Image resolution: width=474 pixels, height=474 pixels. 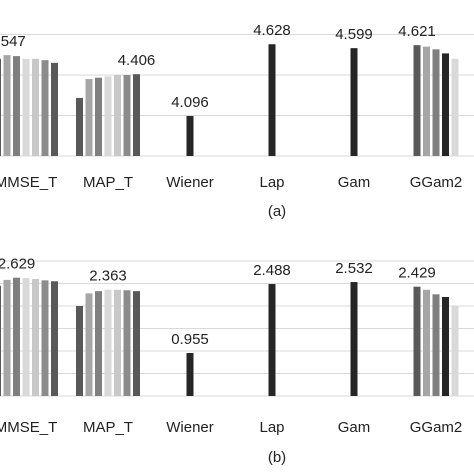 I want to click on data-label: 4.628, so click(x=272, y=30).